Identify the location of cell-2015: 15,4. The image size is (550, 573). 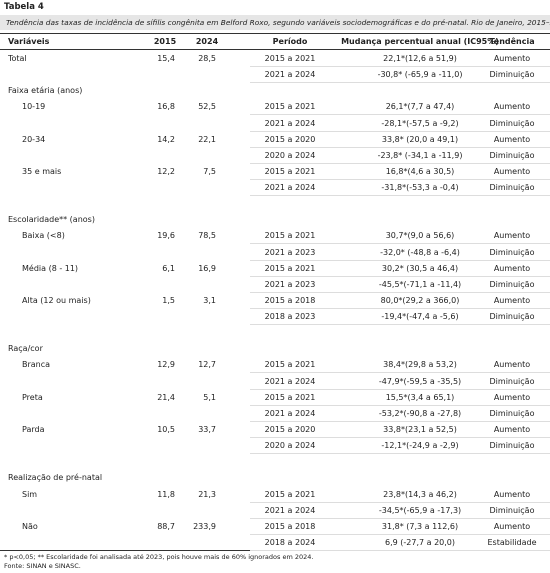
(166, 58).